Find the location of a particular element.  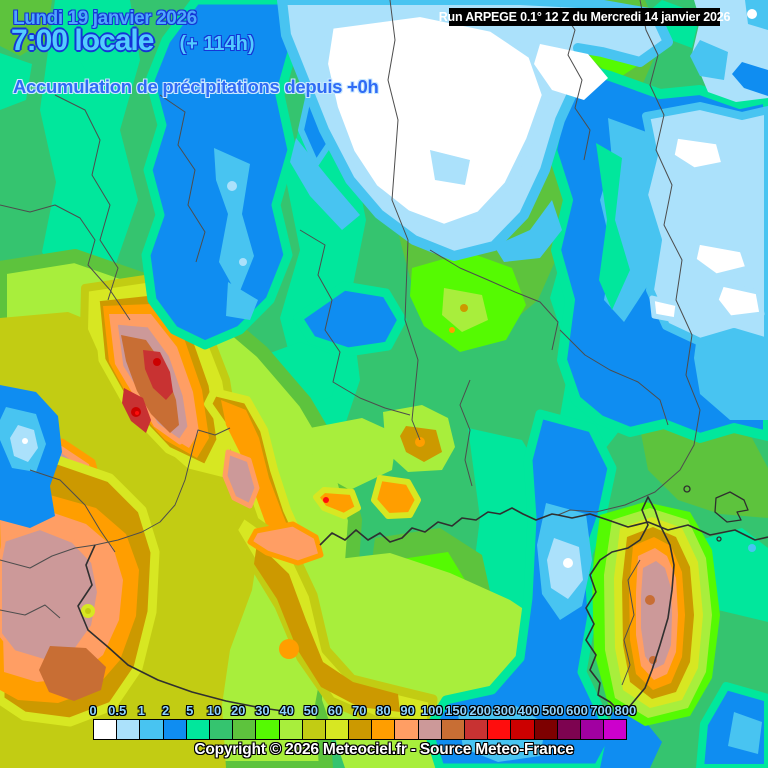

map-corsica-rain-maximum is located at coordinates (656, 614).